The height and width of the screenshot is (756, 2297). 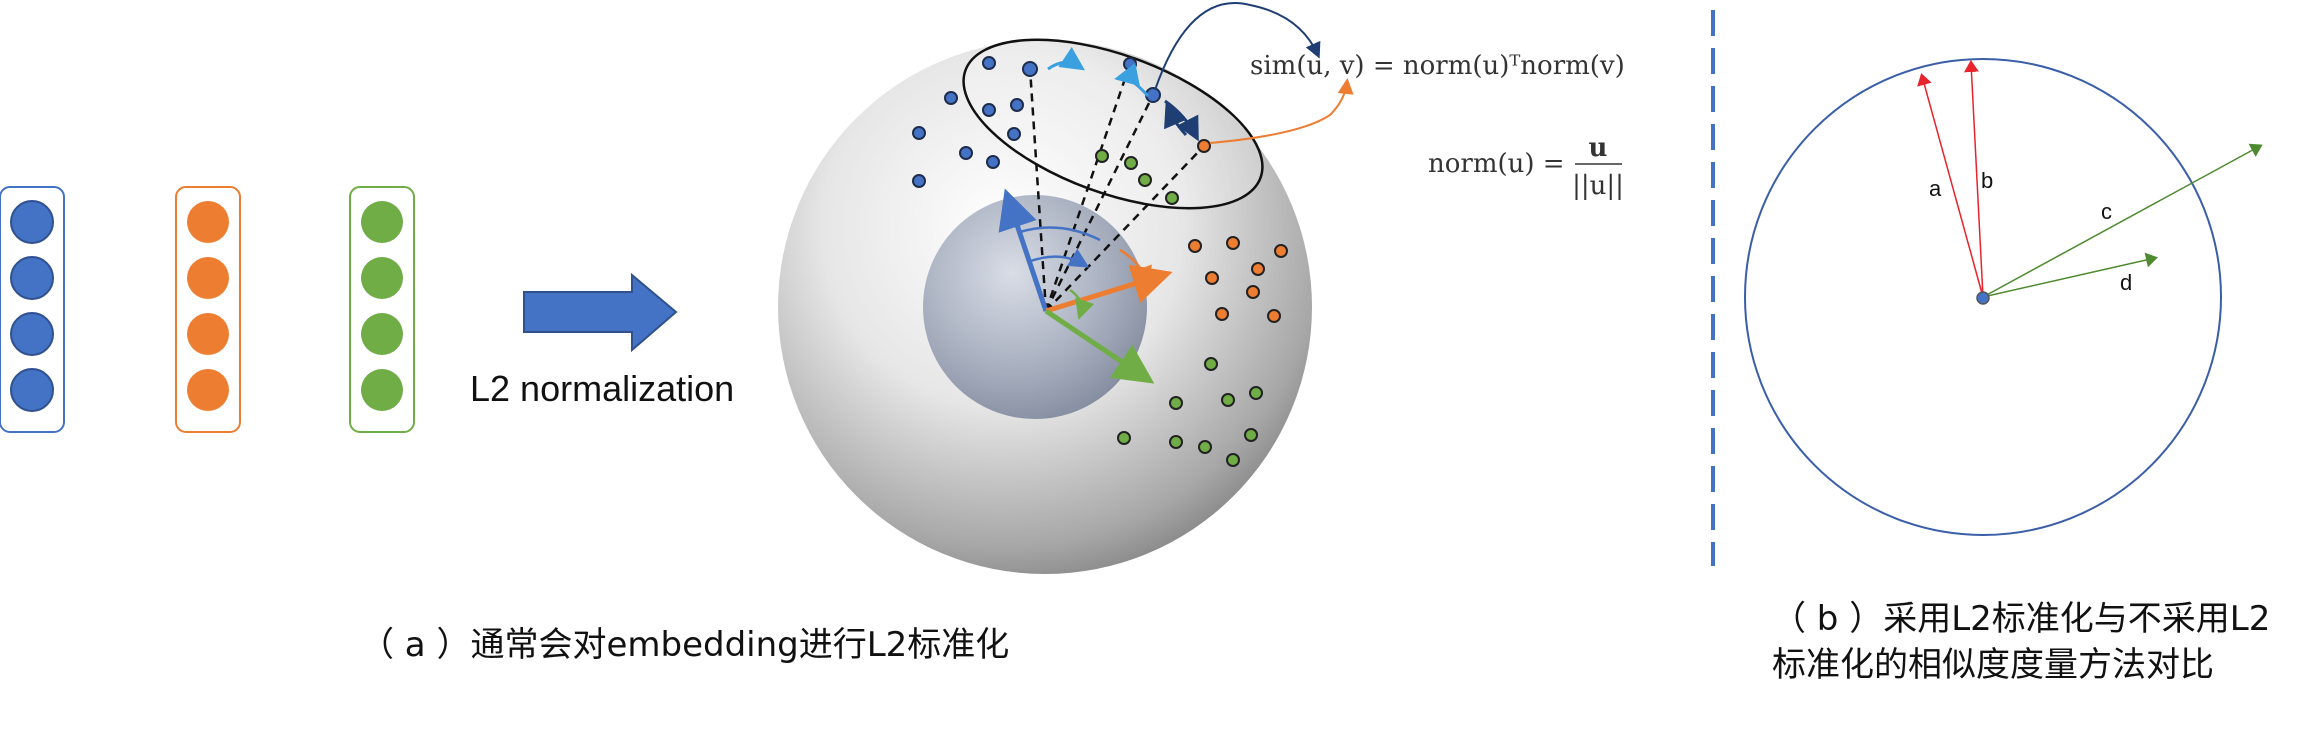 I want to click on vectors-b, so click(x=2090, y=179).